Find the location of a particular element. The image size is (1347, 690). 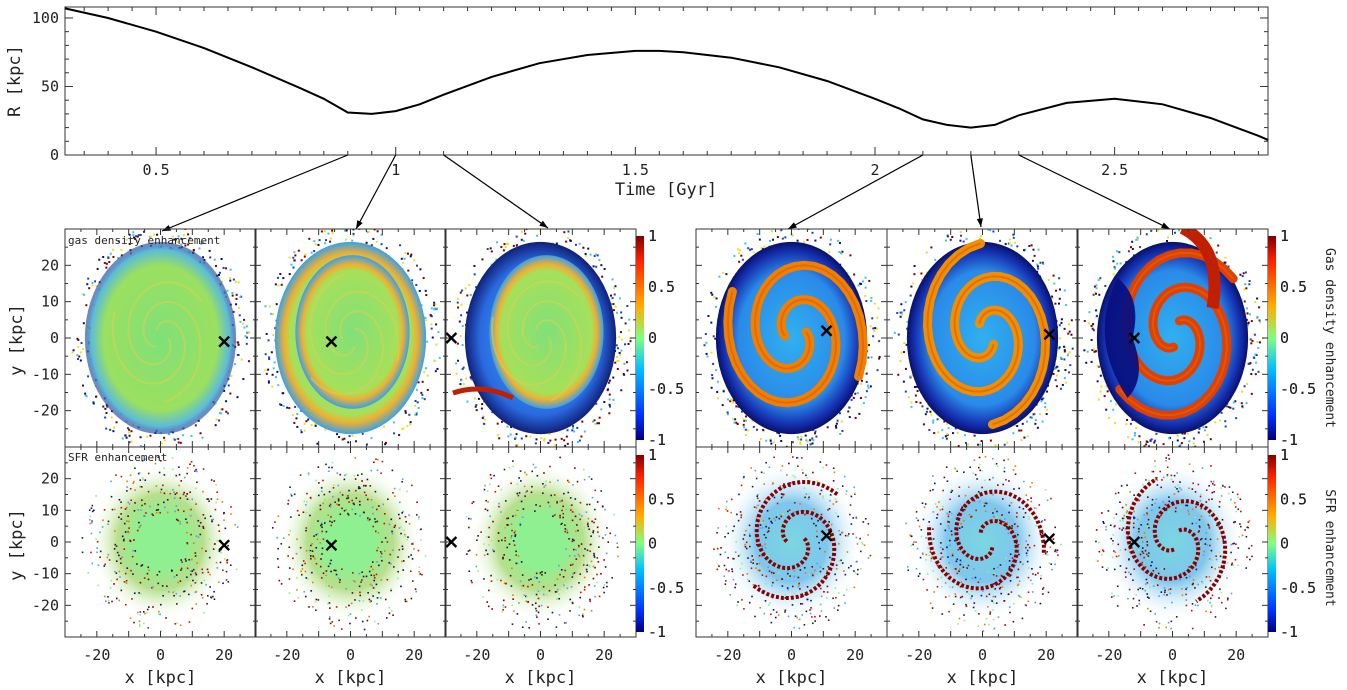

gas-spiral-core is located at coordinates (1000, 350).